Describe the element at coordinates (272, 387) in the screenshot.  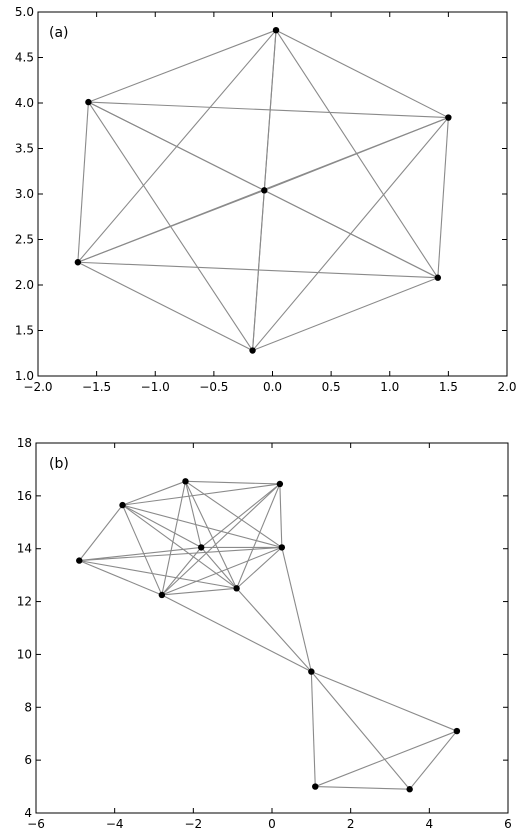
I see `panel-a-x-tick-label: 0.0` at that location.